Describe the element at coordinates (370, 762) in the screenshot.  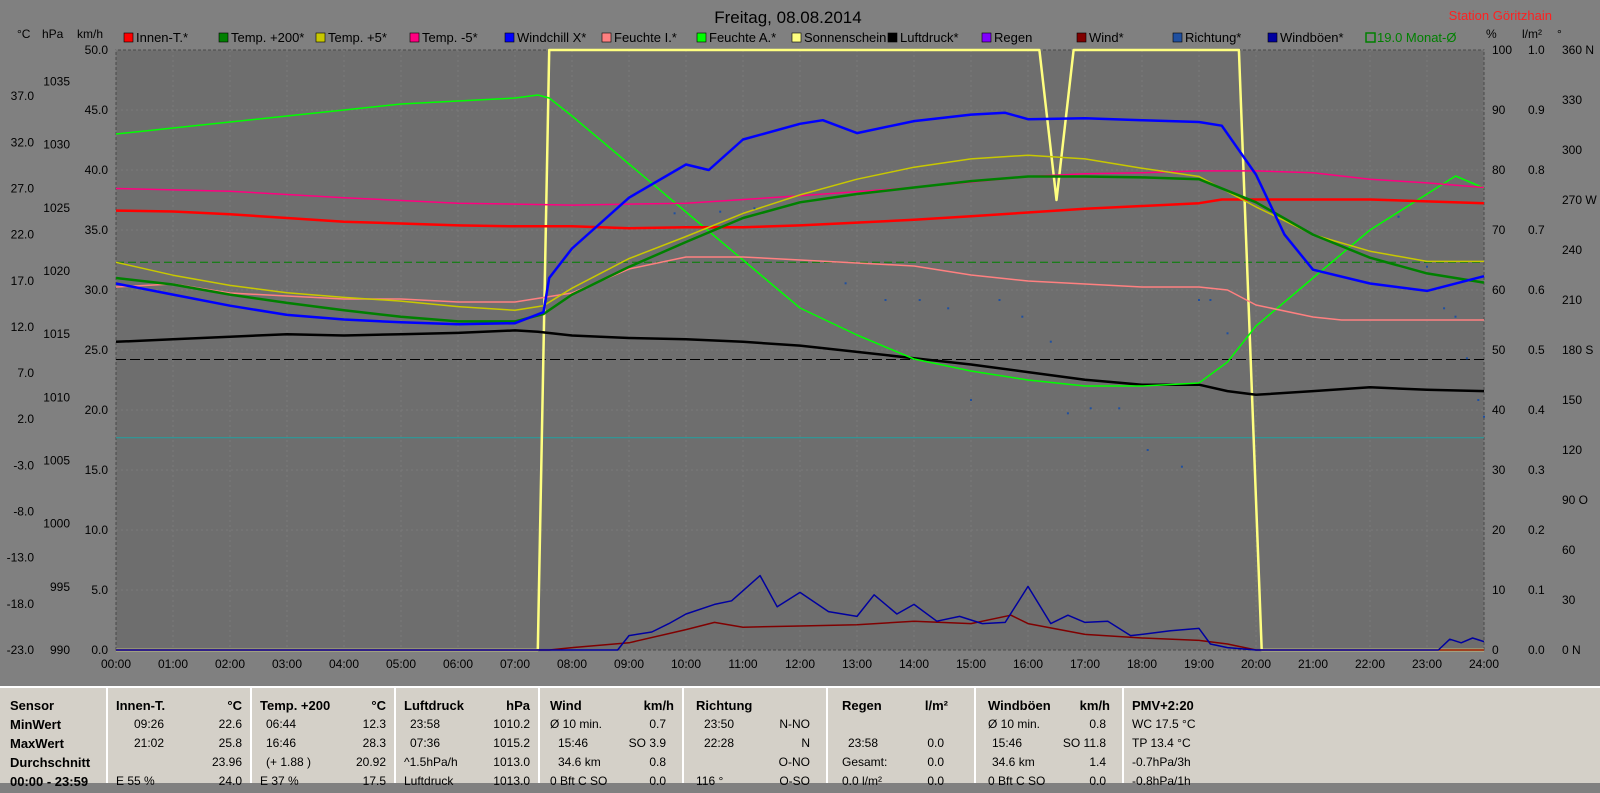
I see `stats-cell: 20.92` at that location.